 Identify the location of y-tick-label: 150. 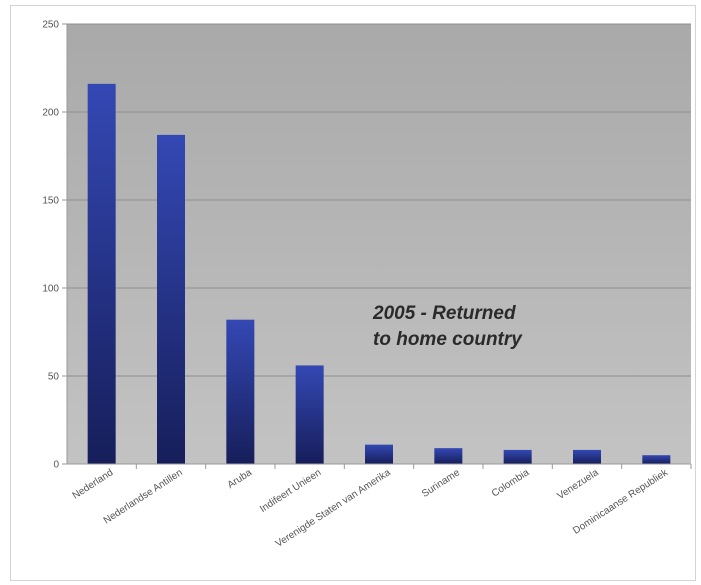
(50, 201).